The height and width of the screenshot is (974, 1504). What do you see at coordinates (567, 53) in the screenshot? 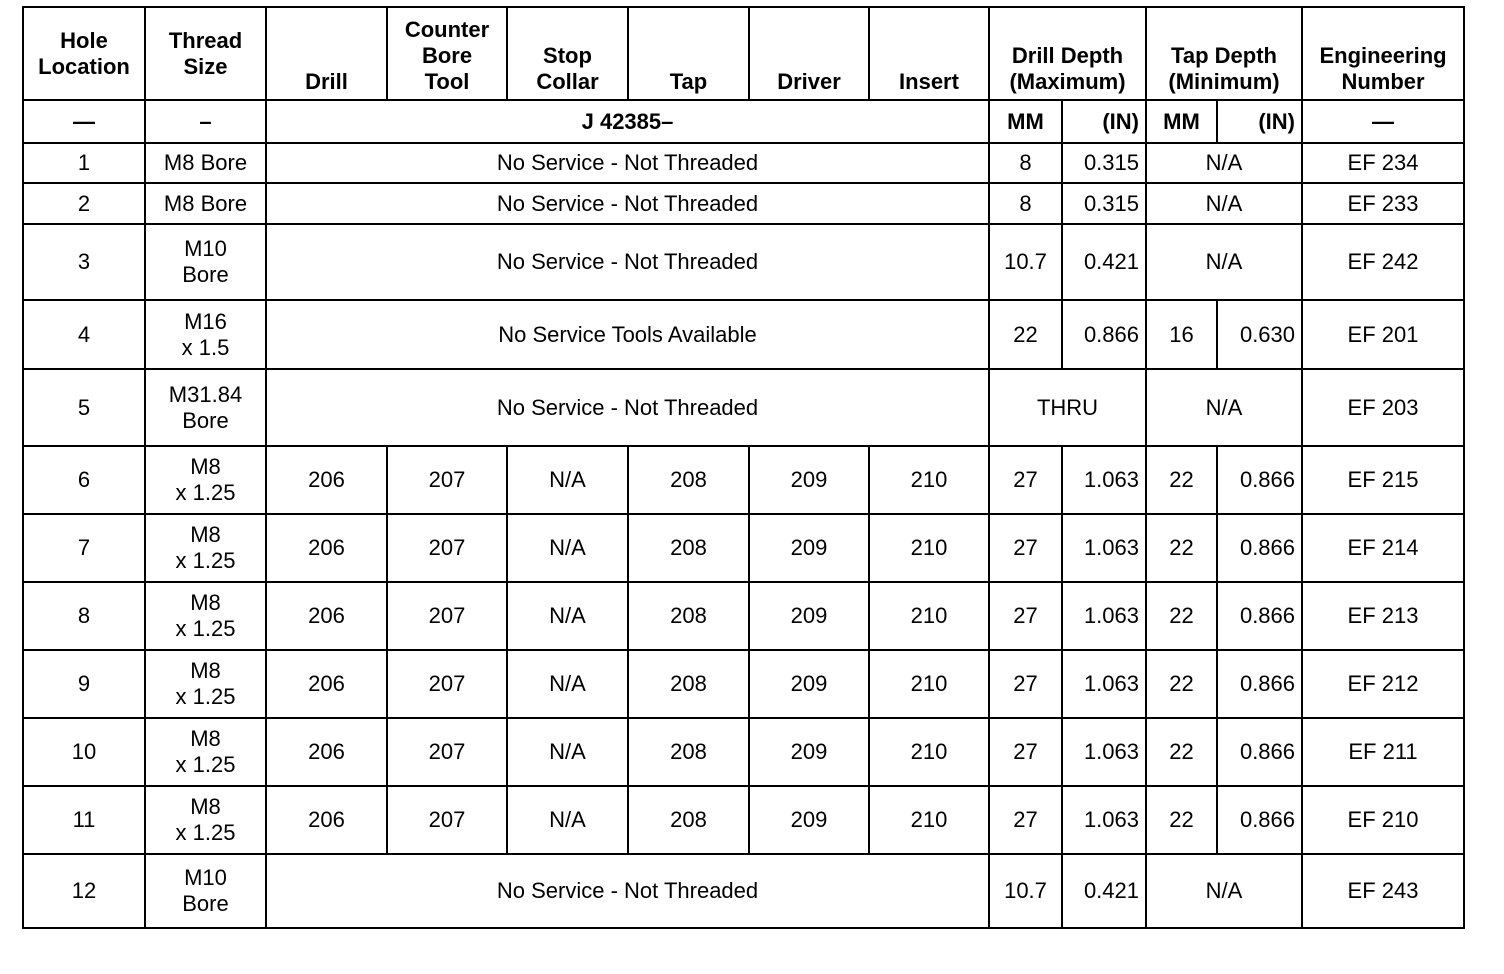
I see `header-stop-collar: Stop Collar` at bounding box center [567, 53].